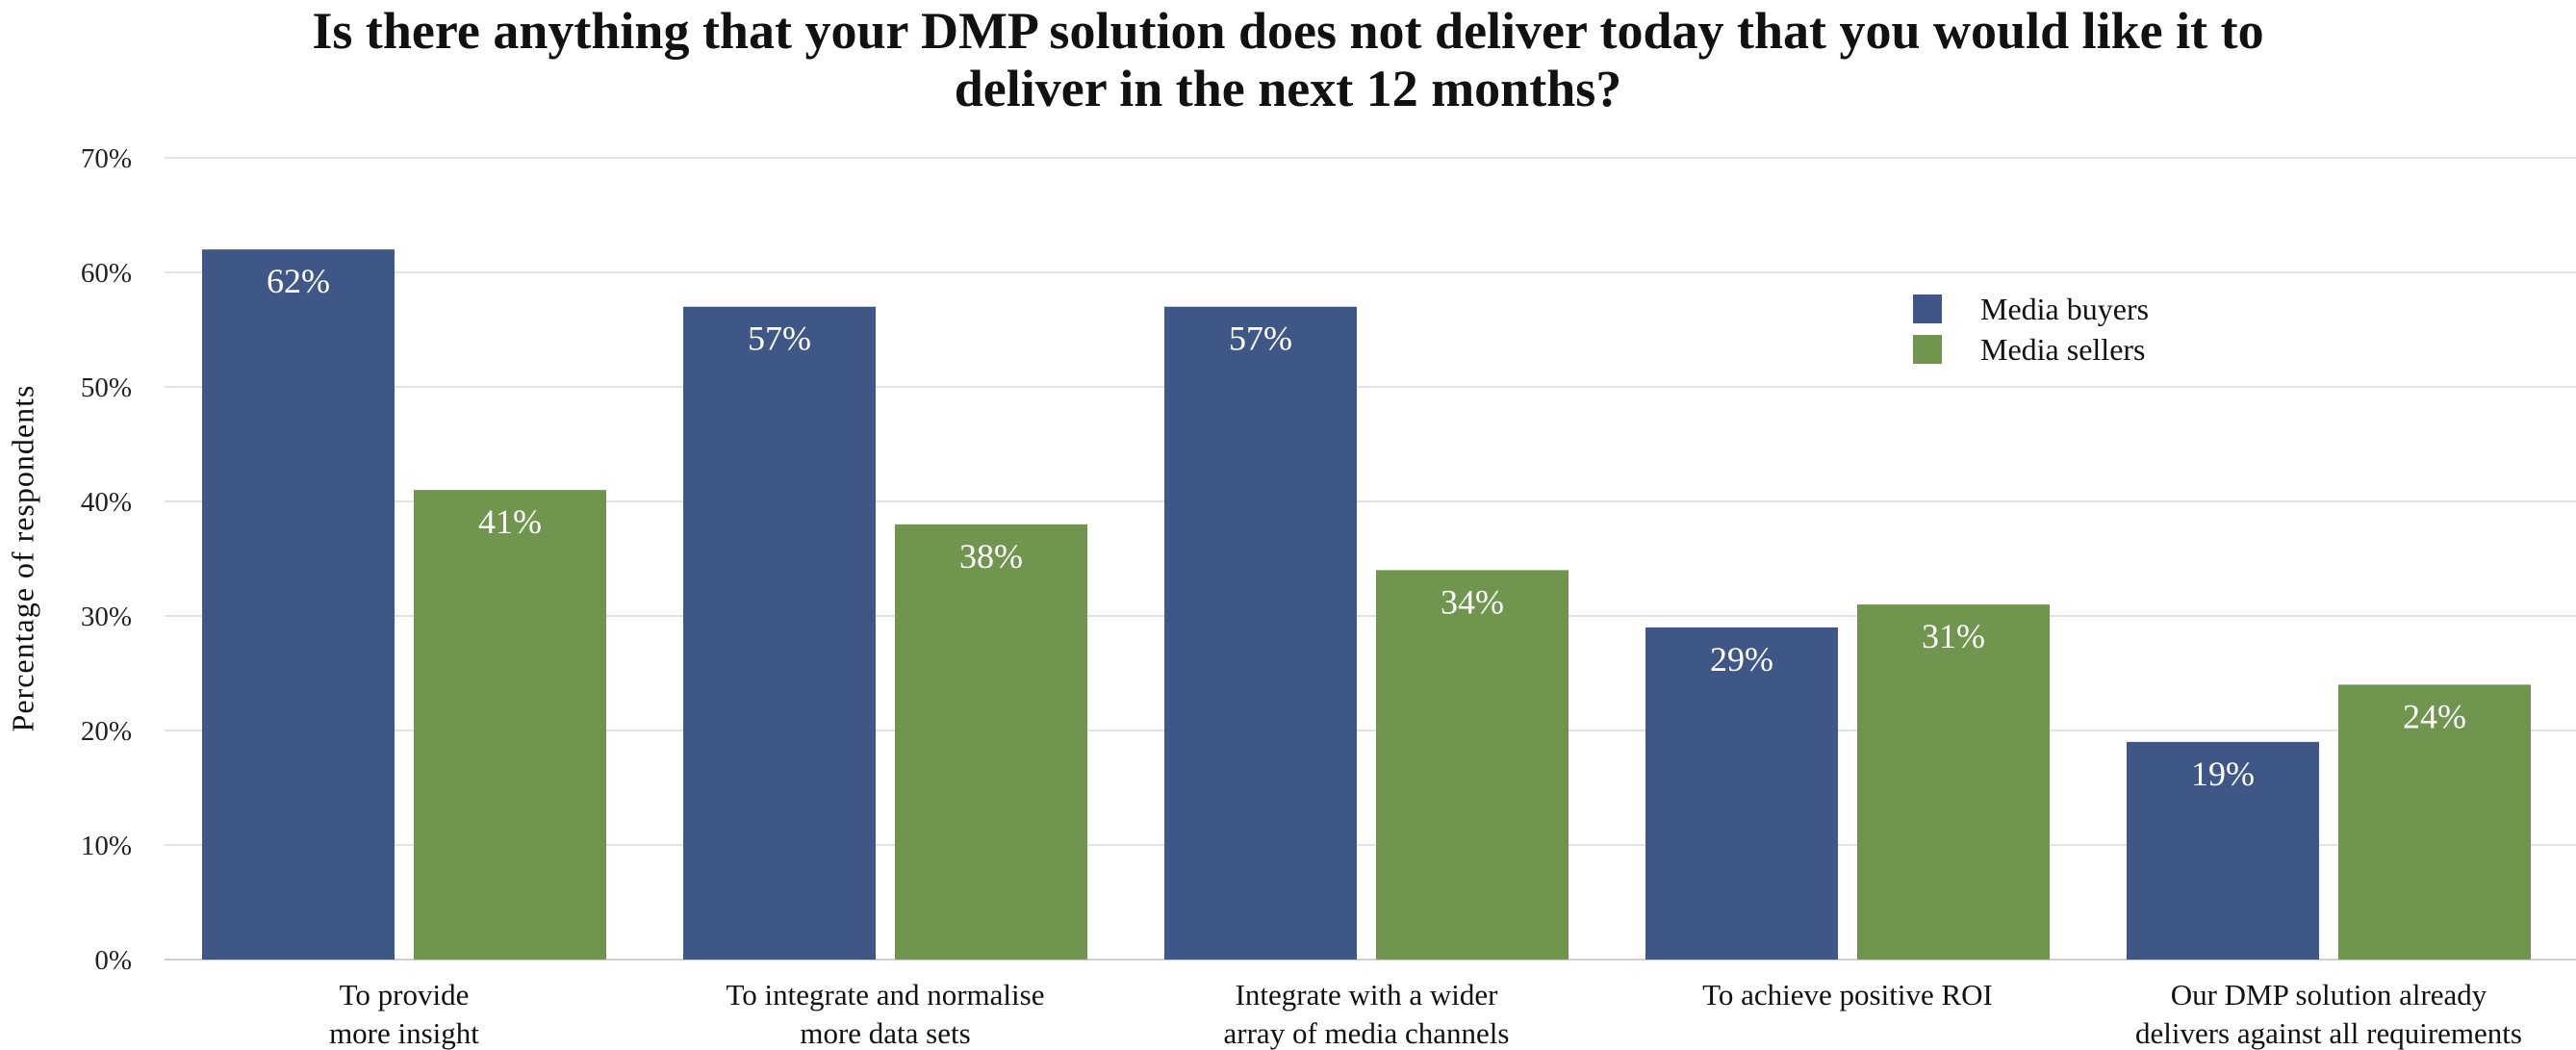  What do you see at coordinates (1288, 88) in the screenshot?
I see `chart-title-line-2: deliver in the next 12 months?` at bounding box center [1288, 88].